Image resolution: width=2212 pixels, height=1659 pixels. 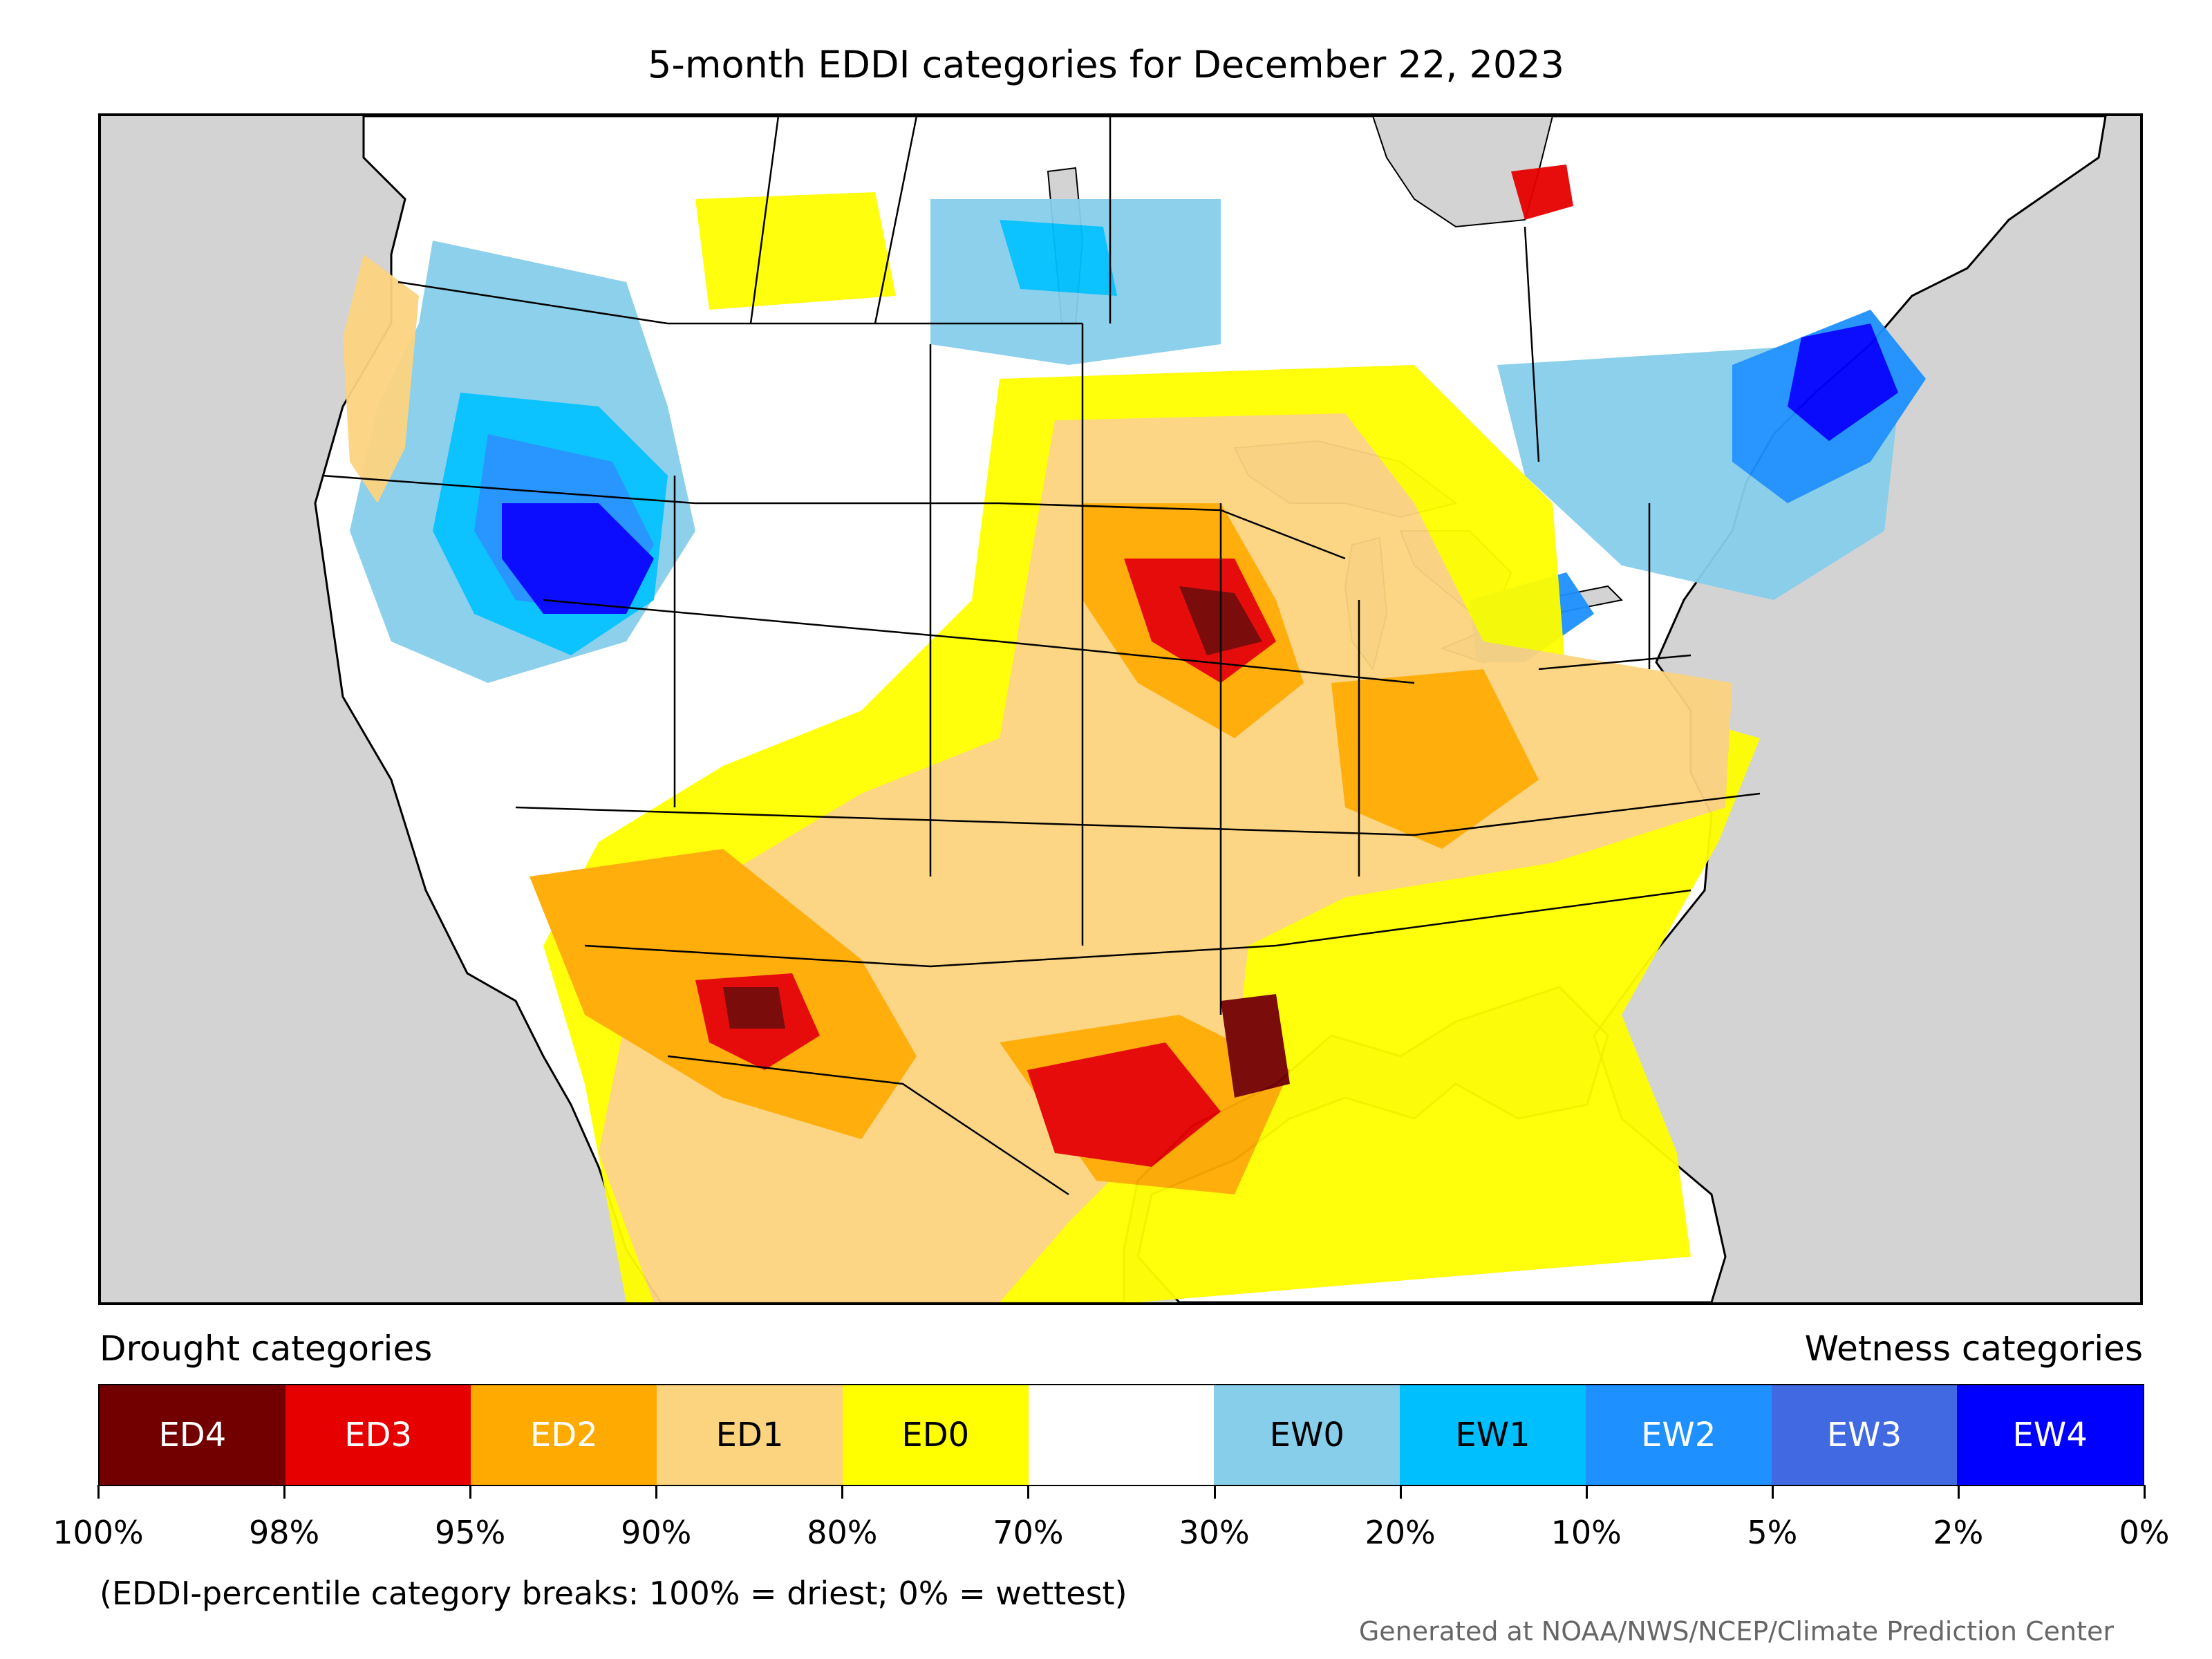 What do you see at coordinates (99, 1532) in the screenshot?
I see `colorbar-tick-label: 100%` at bounding box center [99, 1532].